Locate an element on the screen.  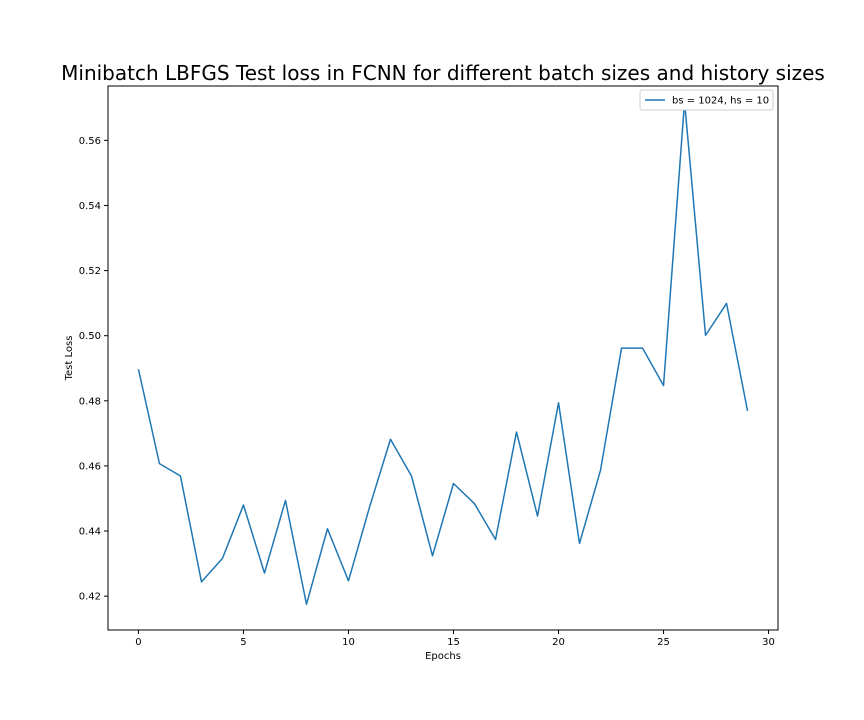
y-axis: 0.42 0.44 0.46 0.48 0.50 0.52 0.54 0.56 is located at coordinates (93, 369).